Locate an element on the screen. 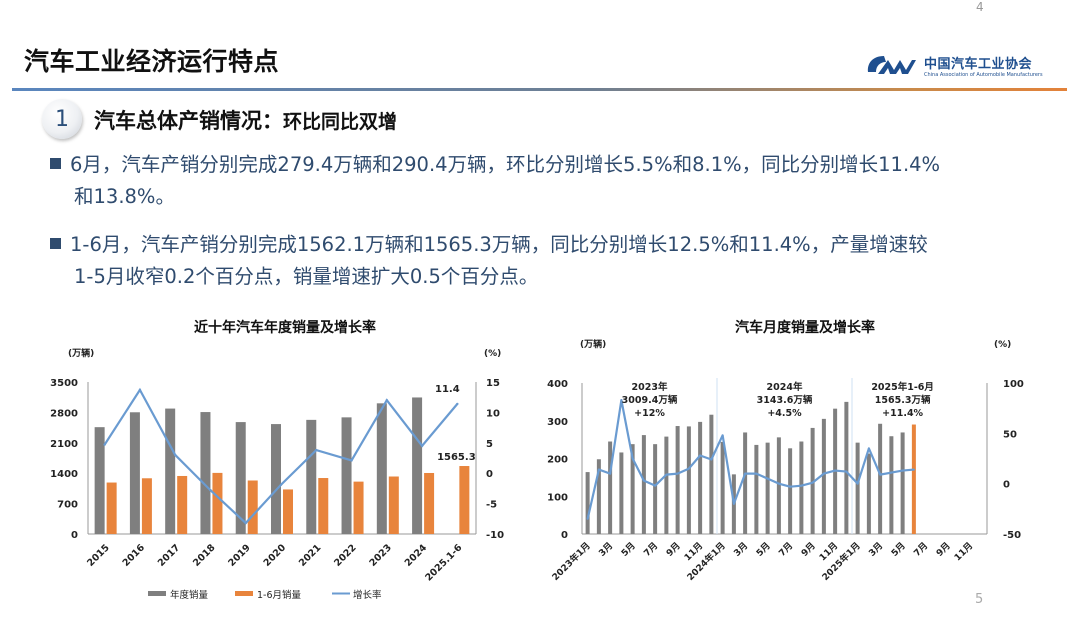 This screenshot has height=639, width=1080. chart1-label-growth: 11.4 is located at coordinates (447, 389).